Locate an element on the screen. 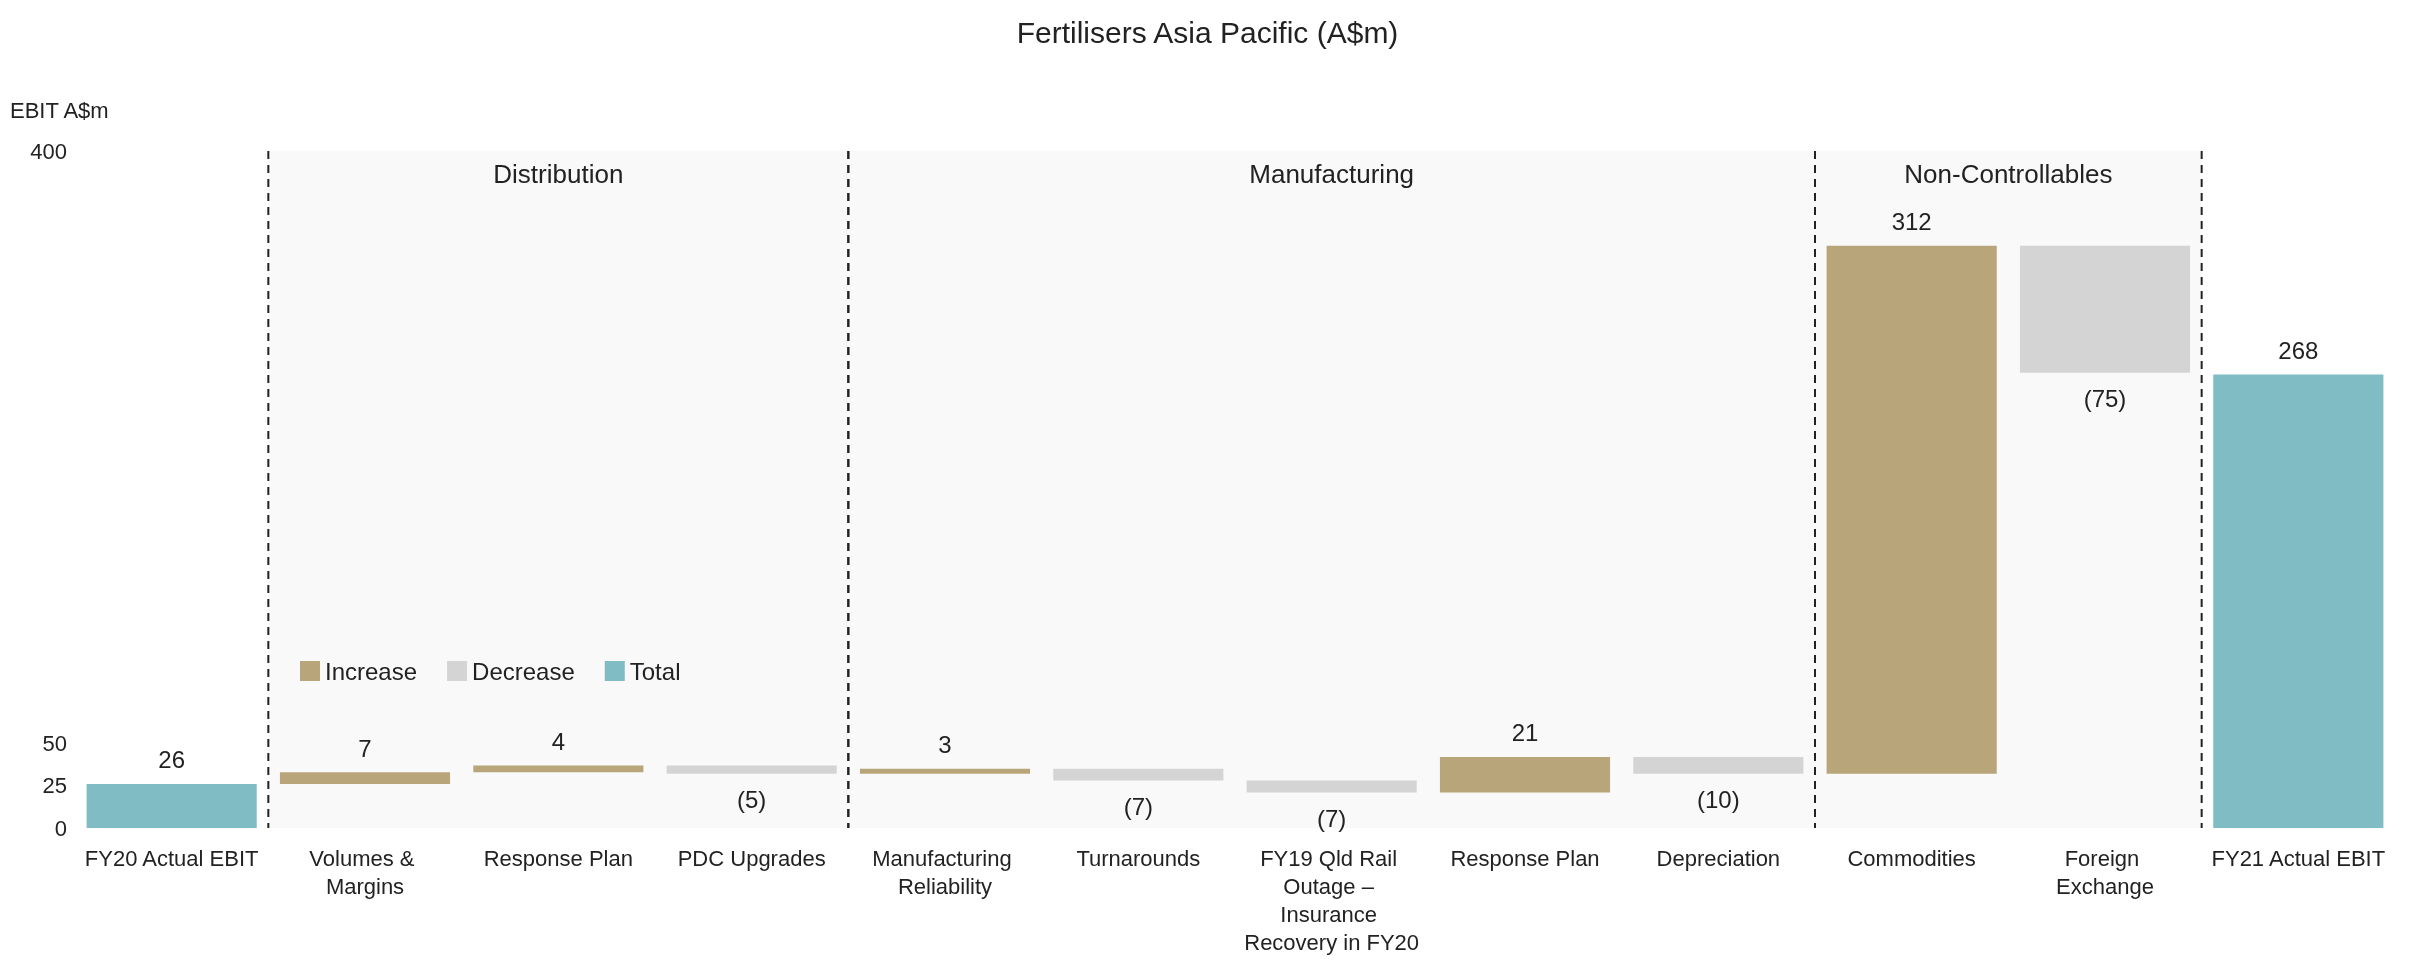 The height and width of the screenshot is (970, 2415). text: 7 is located at coordinates (365, 748).